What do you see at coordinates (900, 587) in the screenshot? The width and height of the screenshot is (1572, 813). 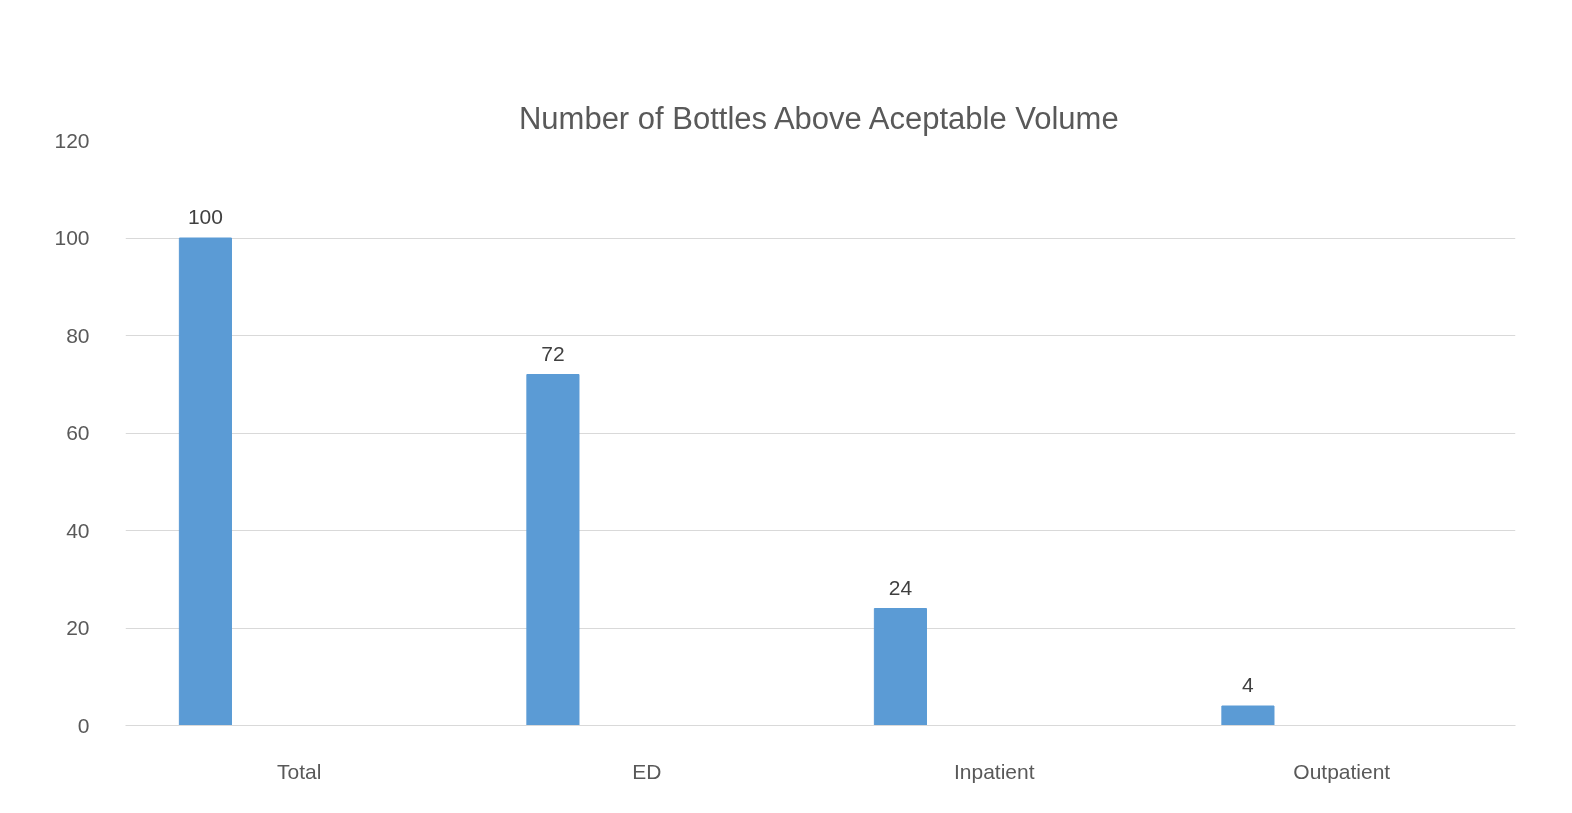 I see `data-label: 24` at bounding box center [900, 587].